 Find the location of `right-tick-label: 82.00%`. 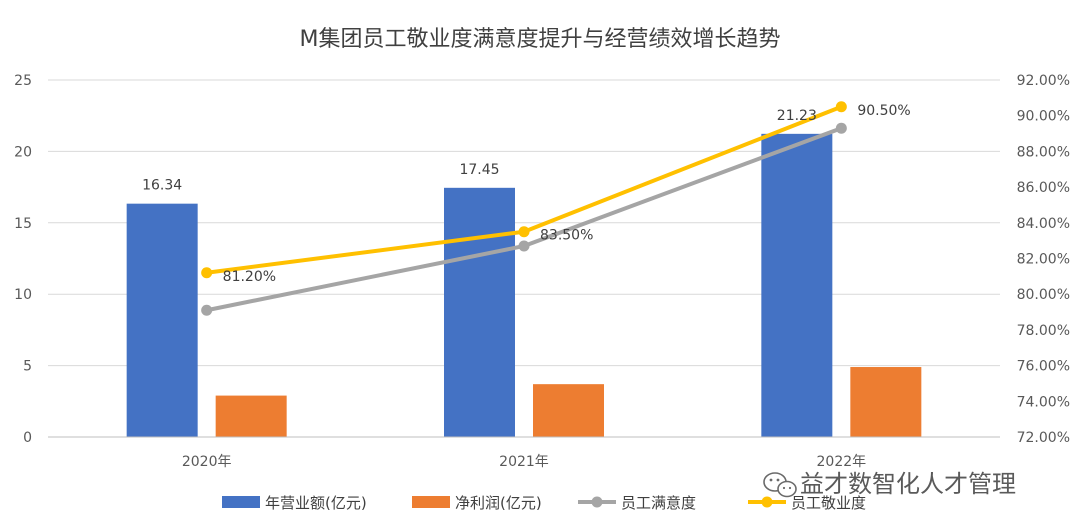

right-tick-label: 82.00% is located at coordinates (1043, 260).